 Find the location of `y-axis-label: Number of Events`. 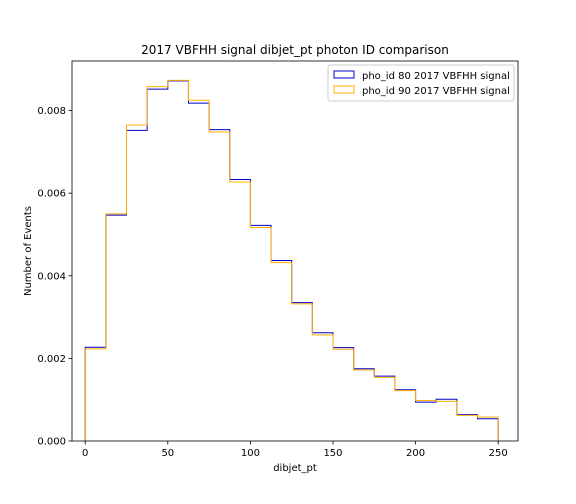

y-axis-label: Number of Events is located at coordinates (28, 251).